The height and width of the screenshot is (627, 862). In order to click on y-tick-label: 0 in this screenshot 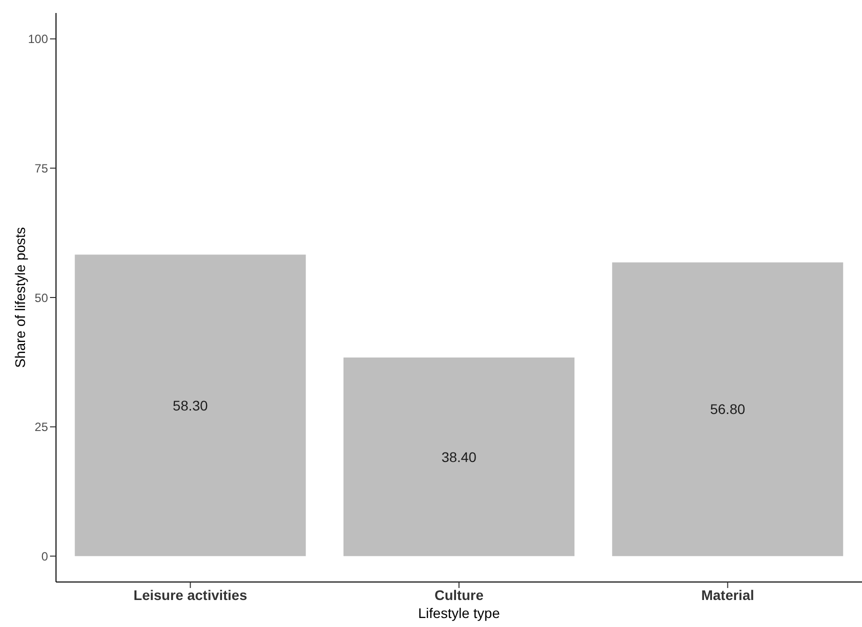, I will do `click(44, 556)`.